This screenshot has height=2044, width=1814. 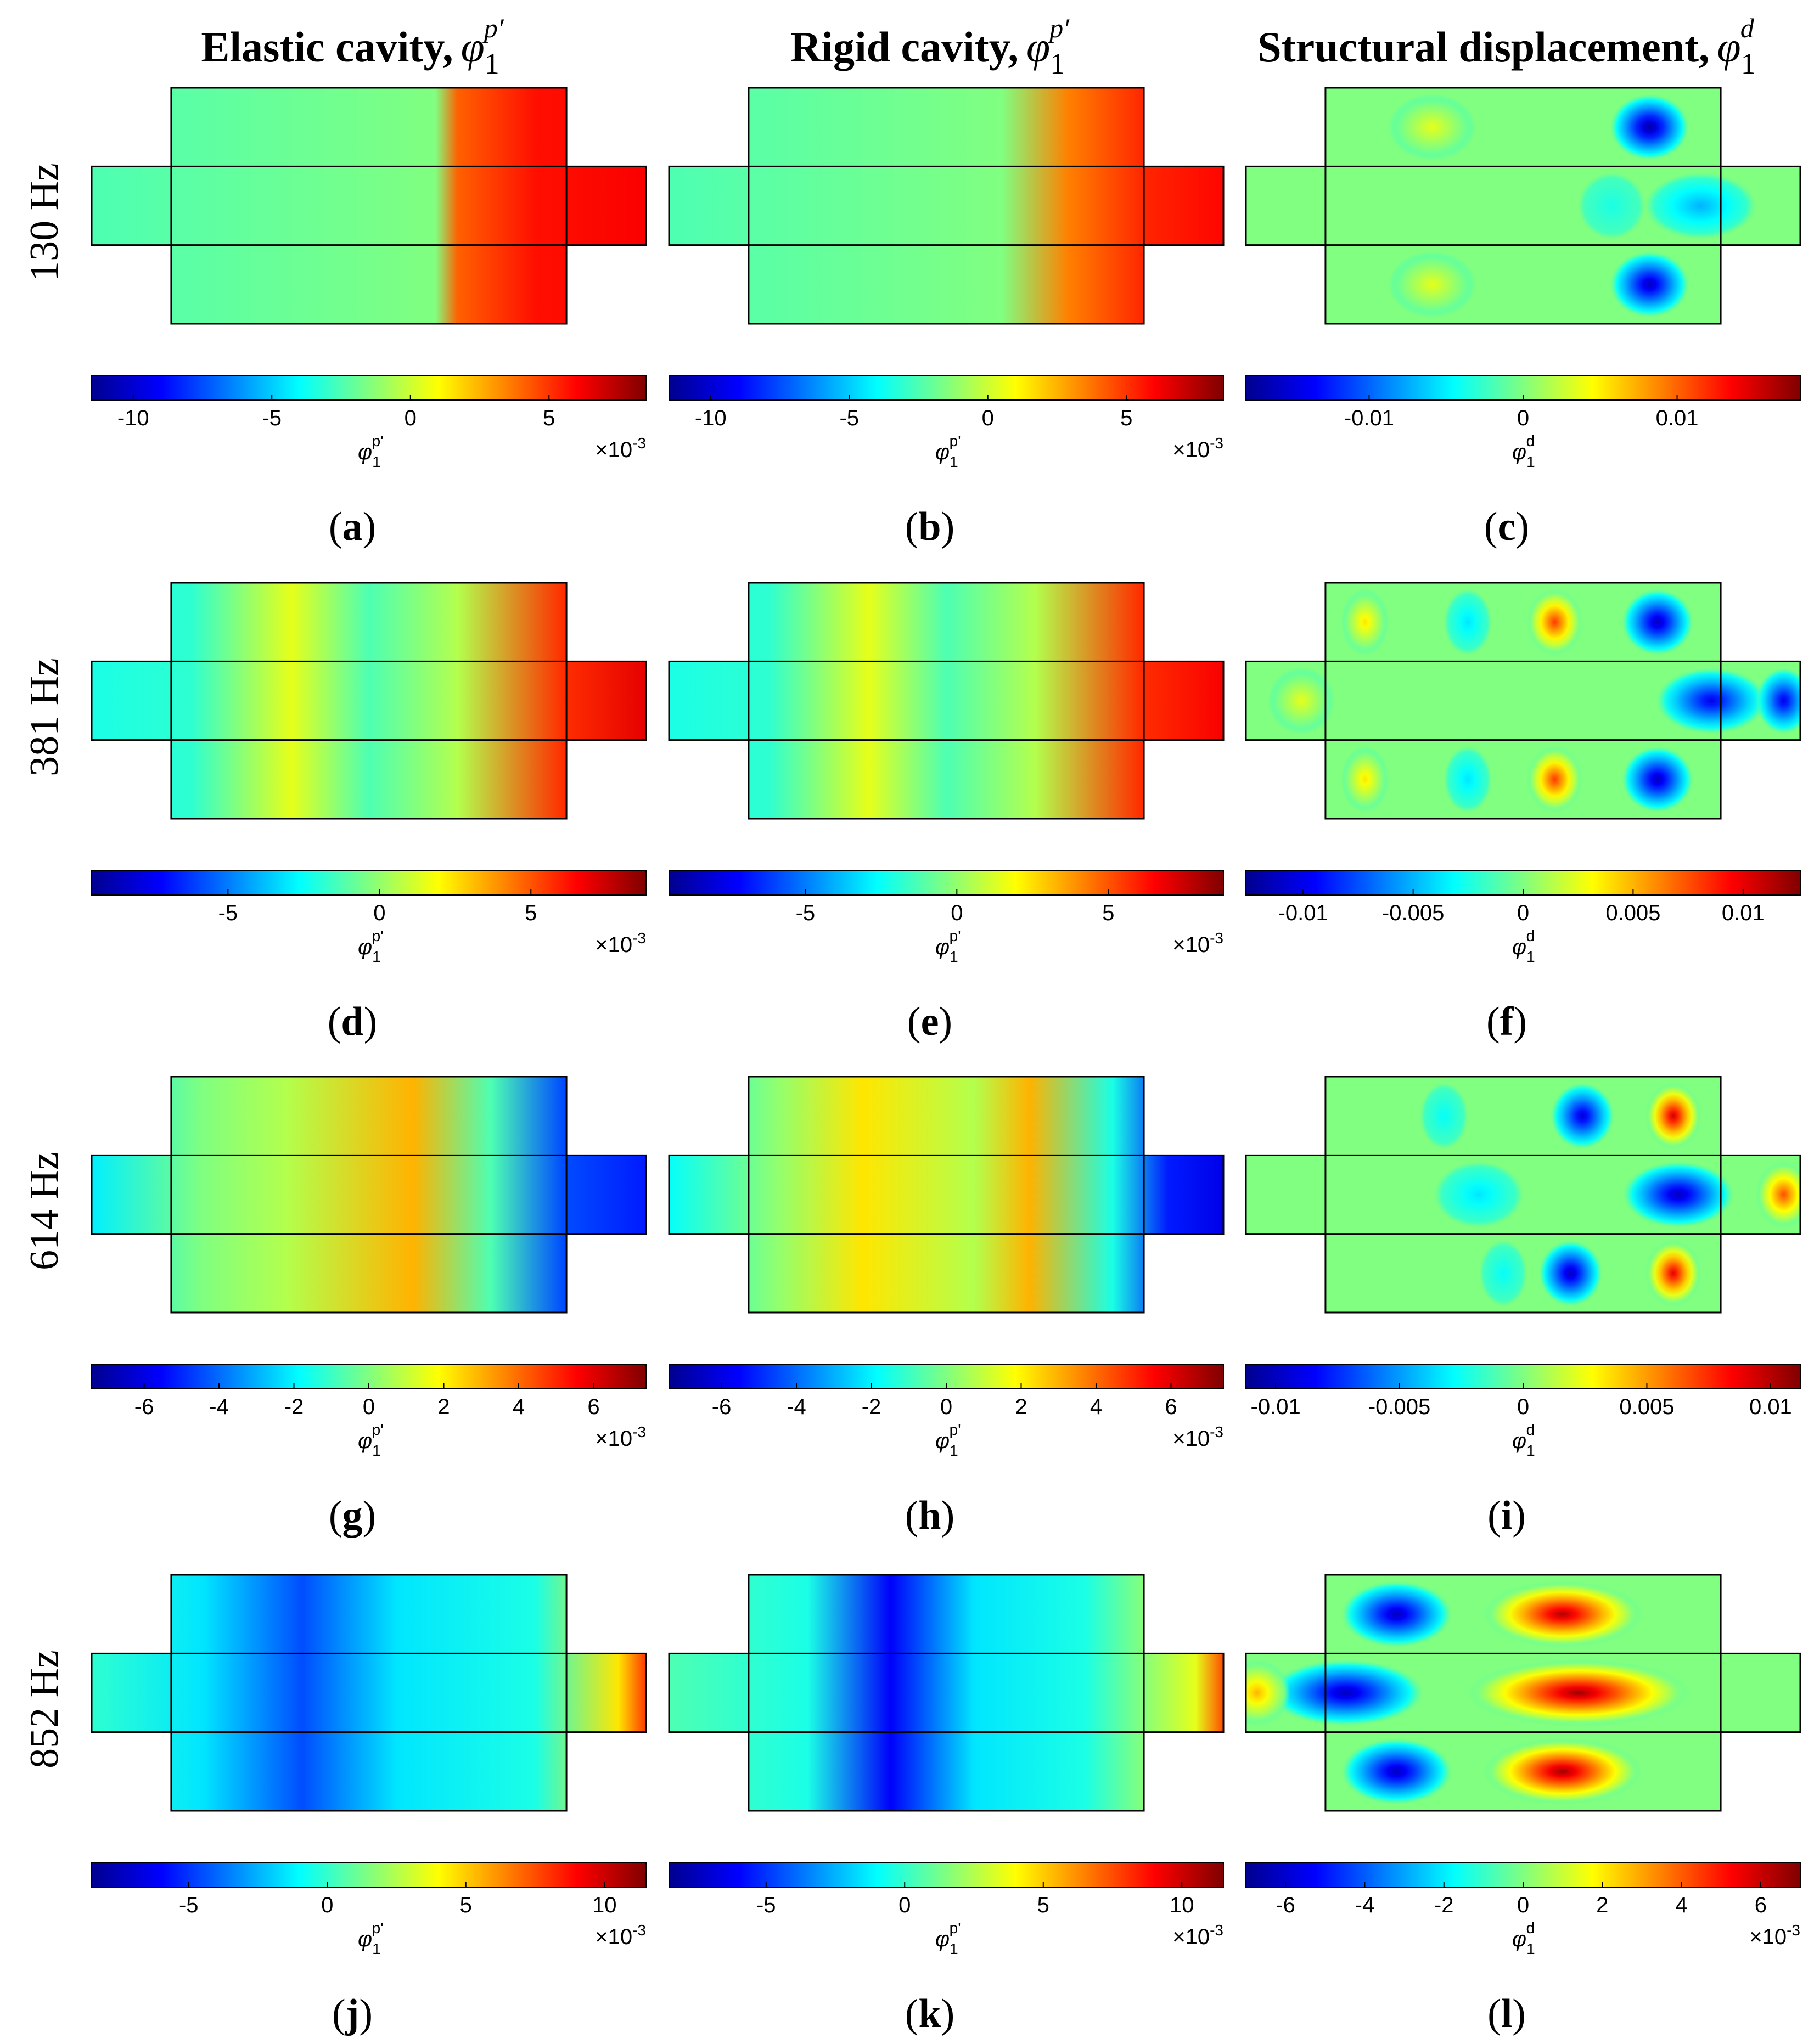 What do you see at coordinates (1444, 1905) in the screenshot?
I see `colorbar-tick-label: -2` at bounding box center [1444, 1905].